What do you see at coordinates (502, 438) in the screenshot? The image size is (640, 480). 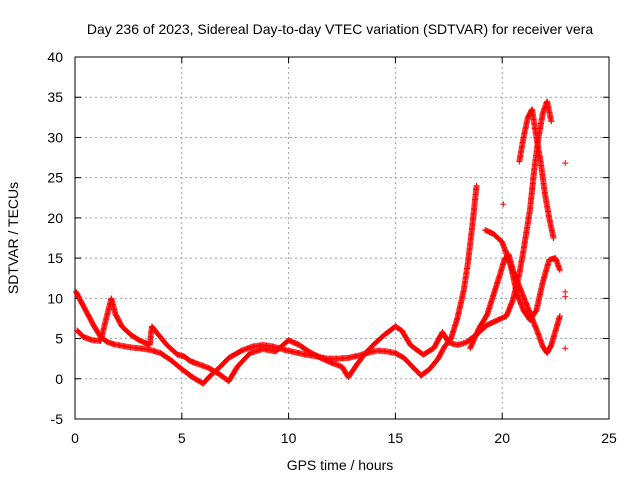 I see `x-tick-label: 20` at bounding box center [502, 438].